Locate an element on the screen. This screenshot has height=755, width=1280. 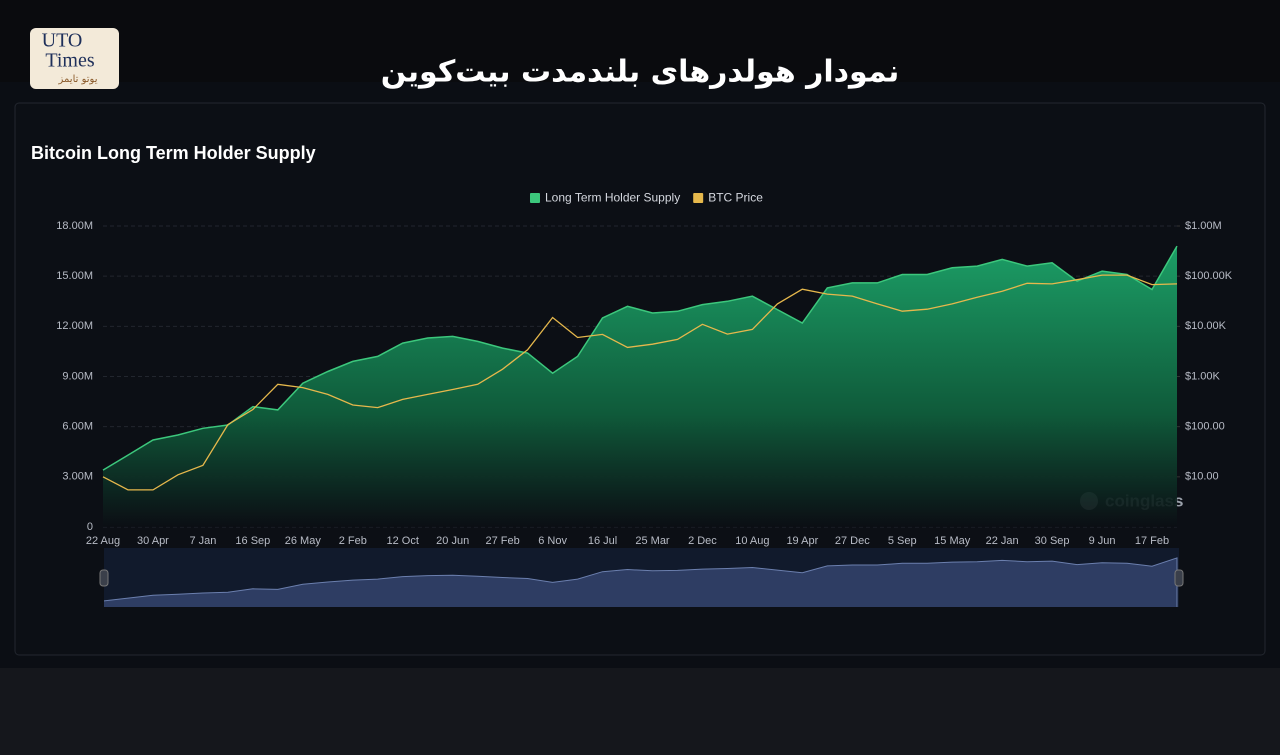
y2-tick-label: $100.00K is located at coordinates (1209, 276).